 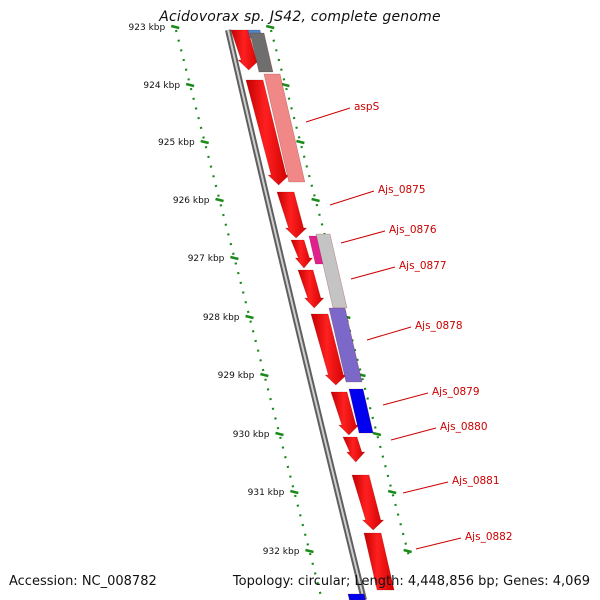 What do you see at coordinates (331, 271) in the screenshot?
I see `feature-block-grey` at bounding box center [331, 271].